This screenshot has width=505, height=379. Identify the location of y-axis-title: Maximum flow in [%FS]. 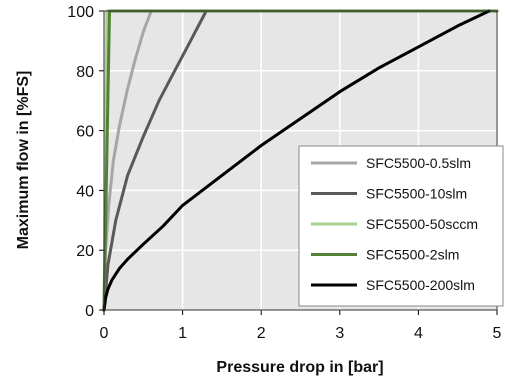
(23, 160).